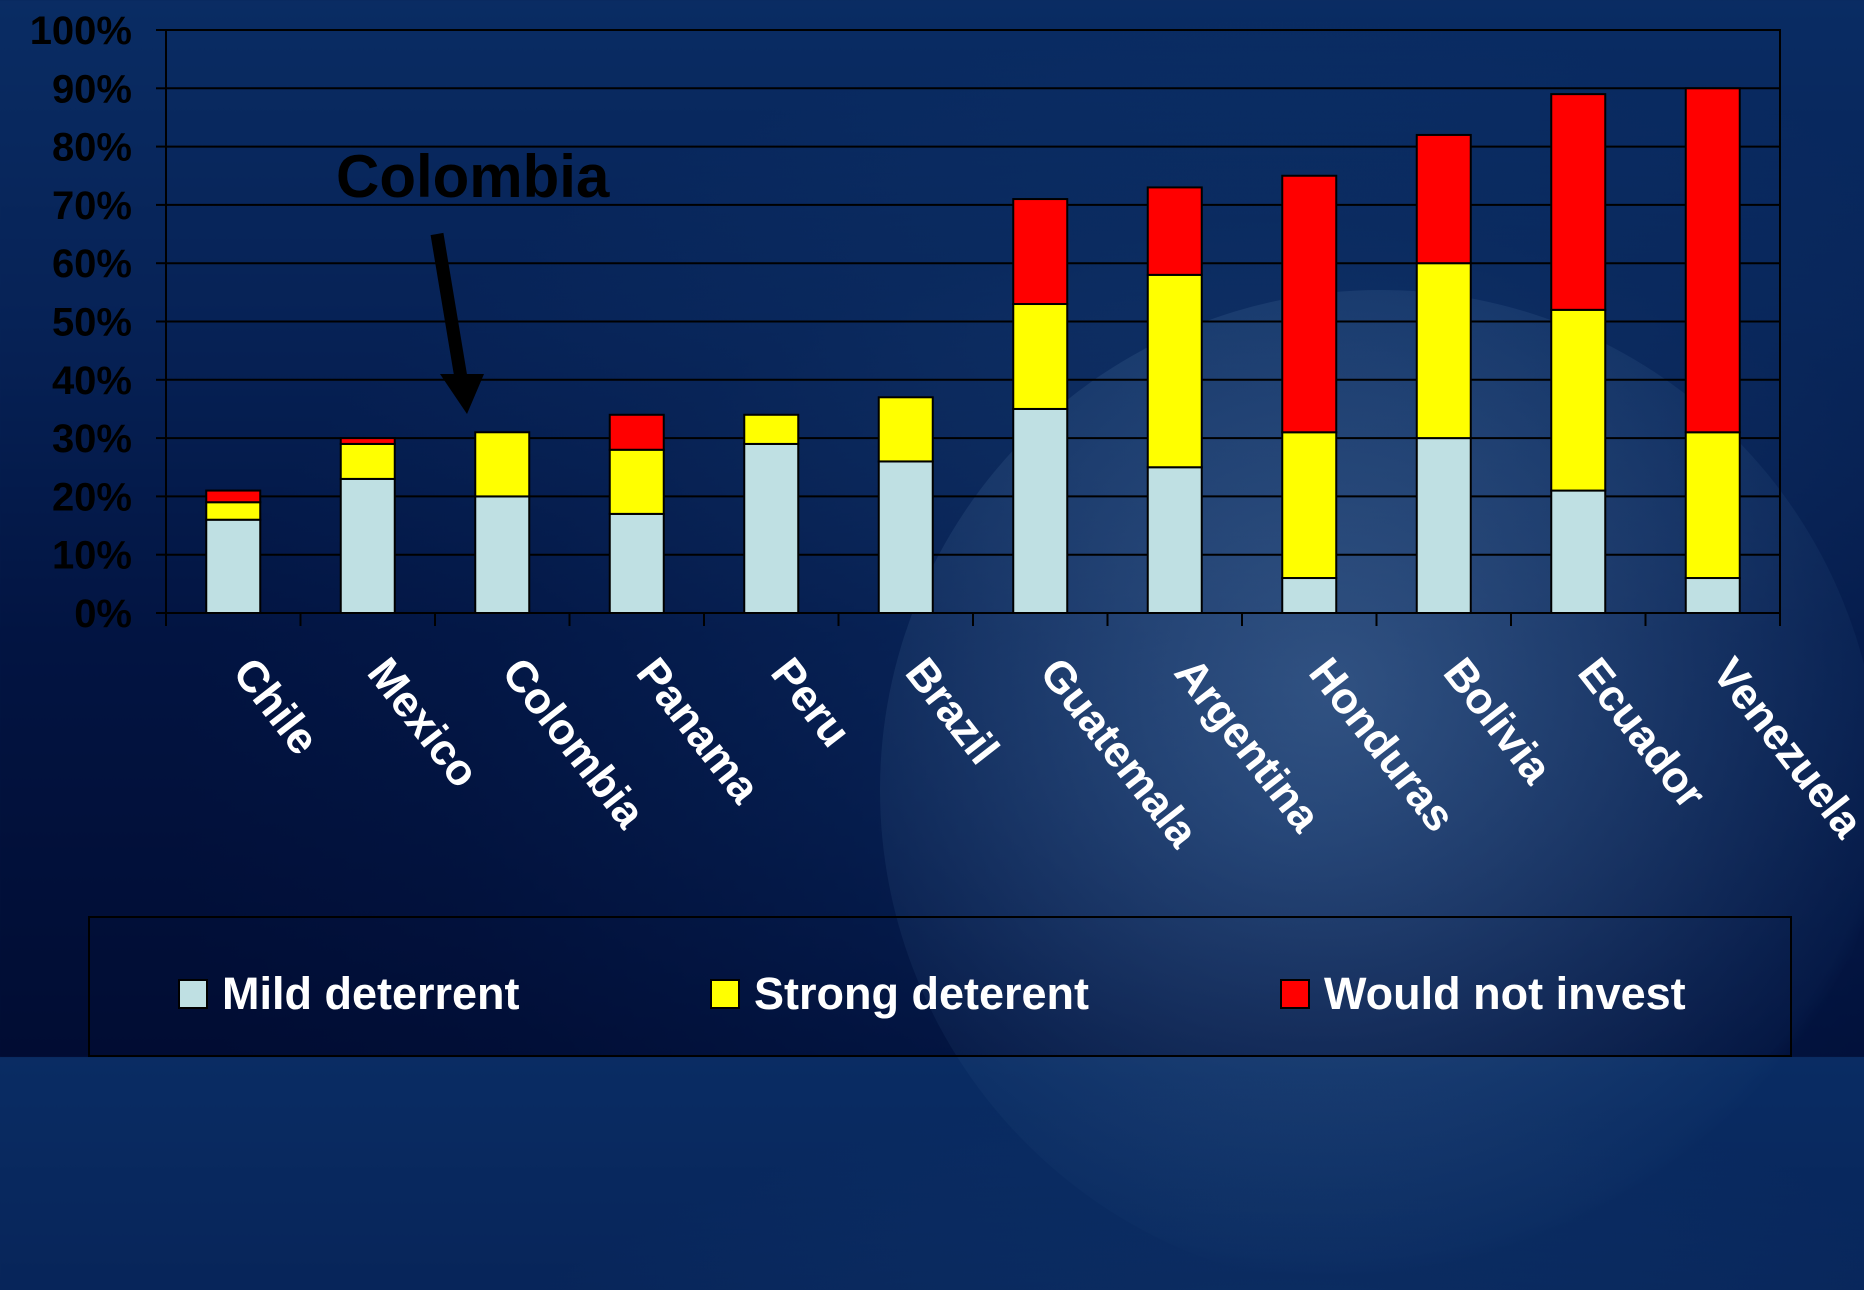  I want to click on legend-label-mild: Mild deterrent, so click(371, 993).